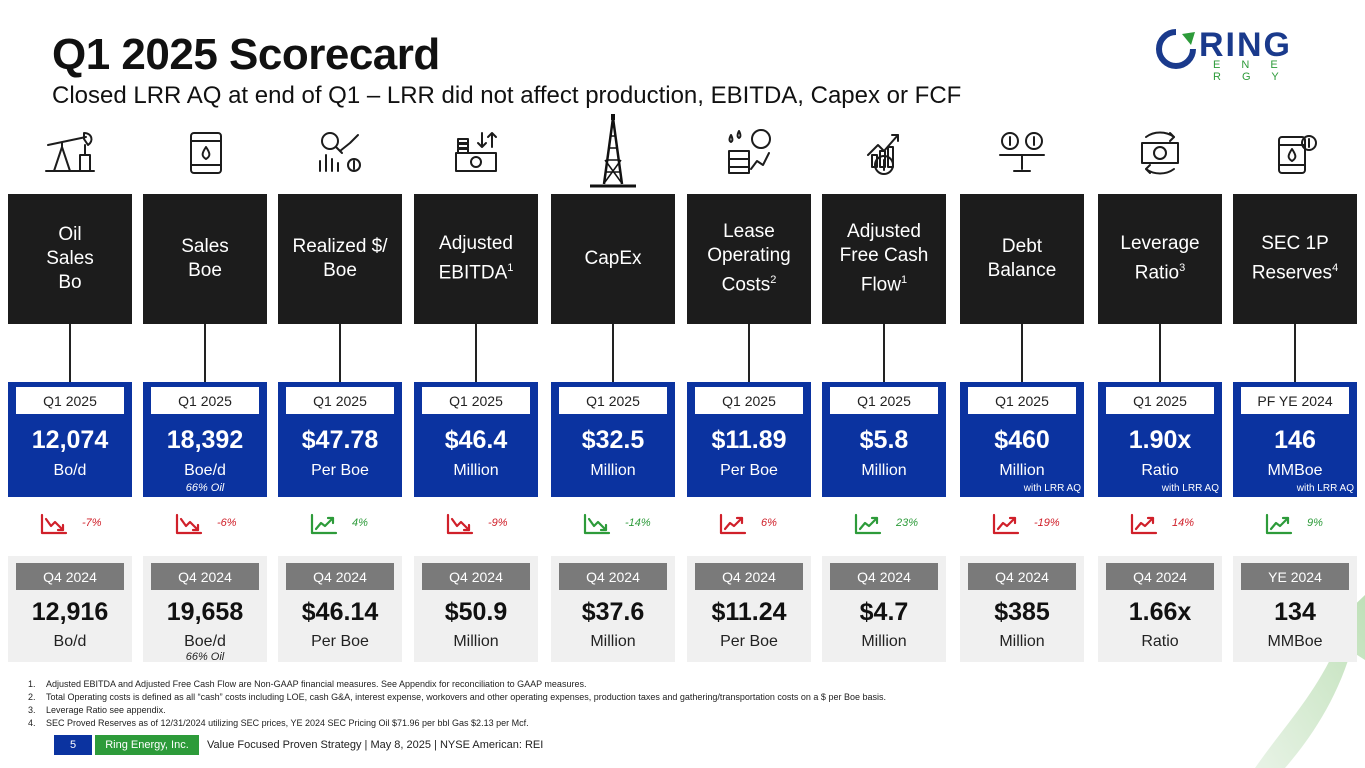 The image size is (1365, 768). I want to click on current-period-card: Q1 2025 1.90x Ratio with LRR AQ, so click(1160, 439).